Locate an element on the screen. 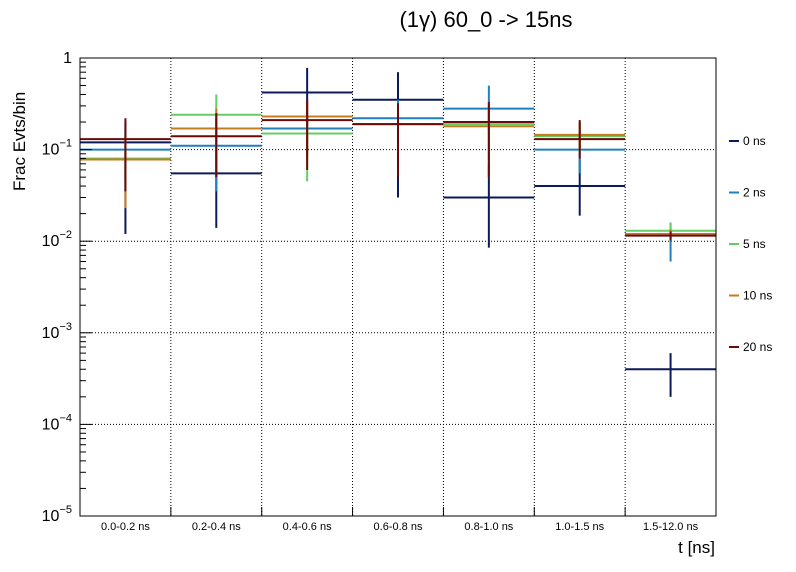 Image resolution: width=796 pixels, height=572 pixels. y-tick-label: 1 is located at coordinates (67, 58).